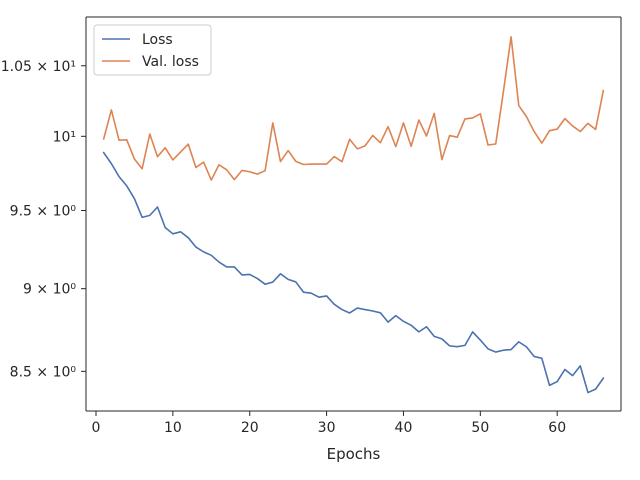 This screenshot has width=640, height=480. Describe the element at coordinates (49, 290) in the screenshot. I see `y-tick-label: 9 × 10⁰` at that location.